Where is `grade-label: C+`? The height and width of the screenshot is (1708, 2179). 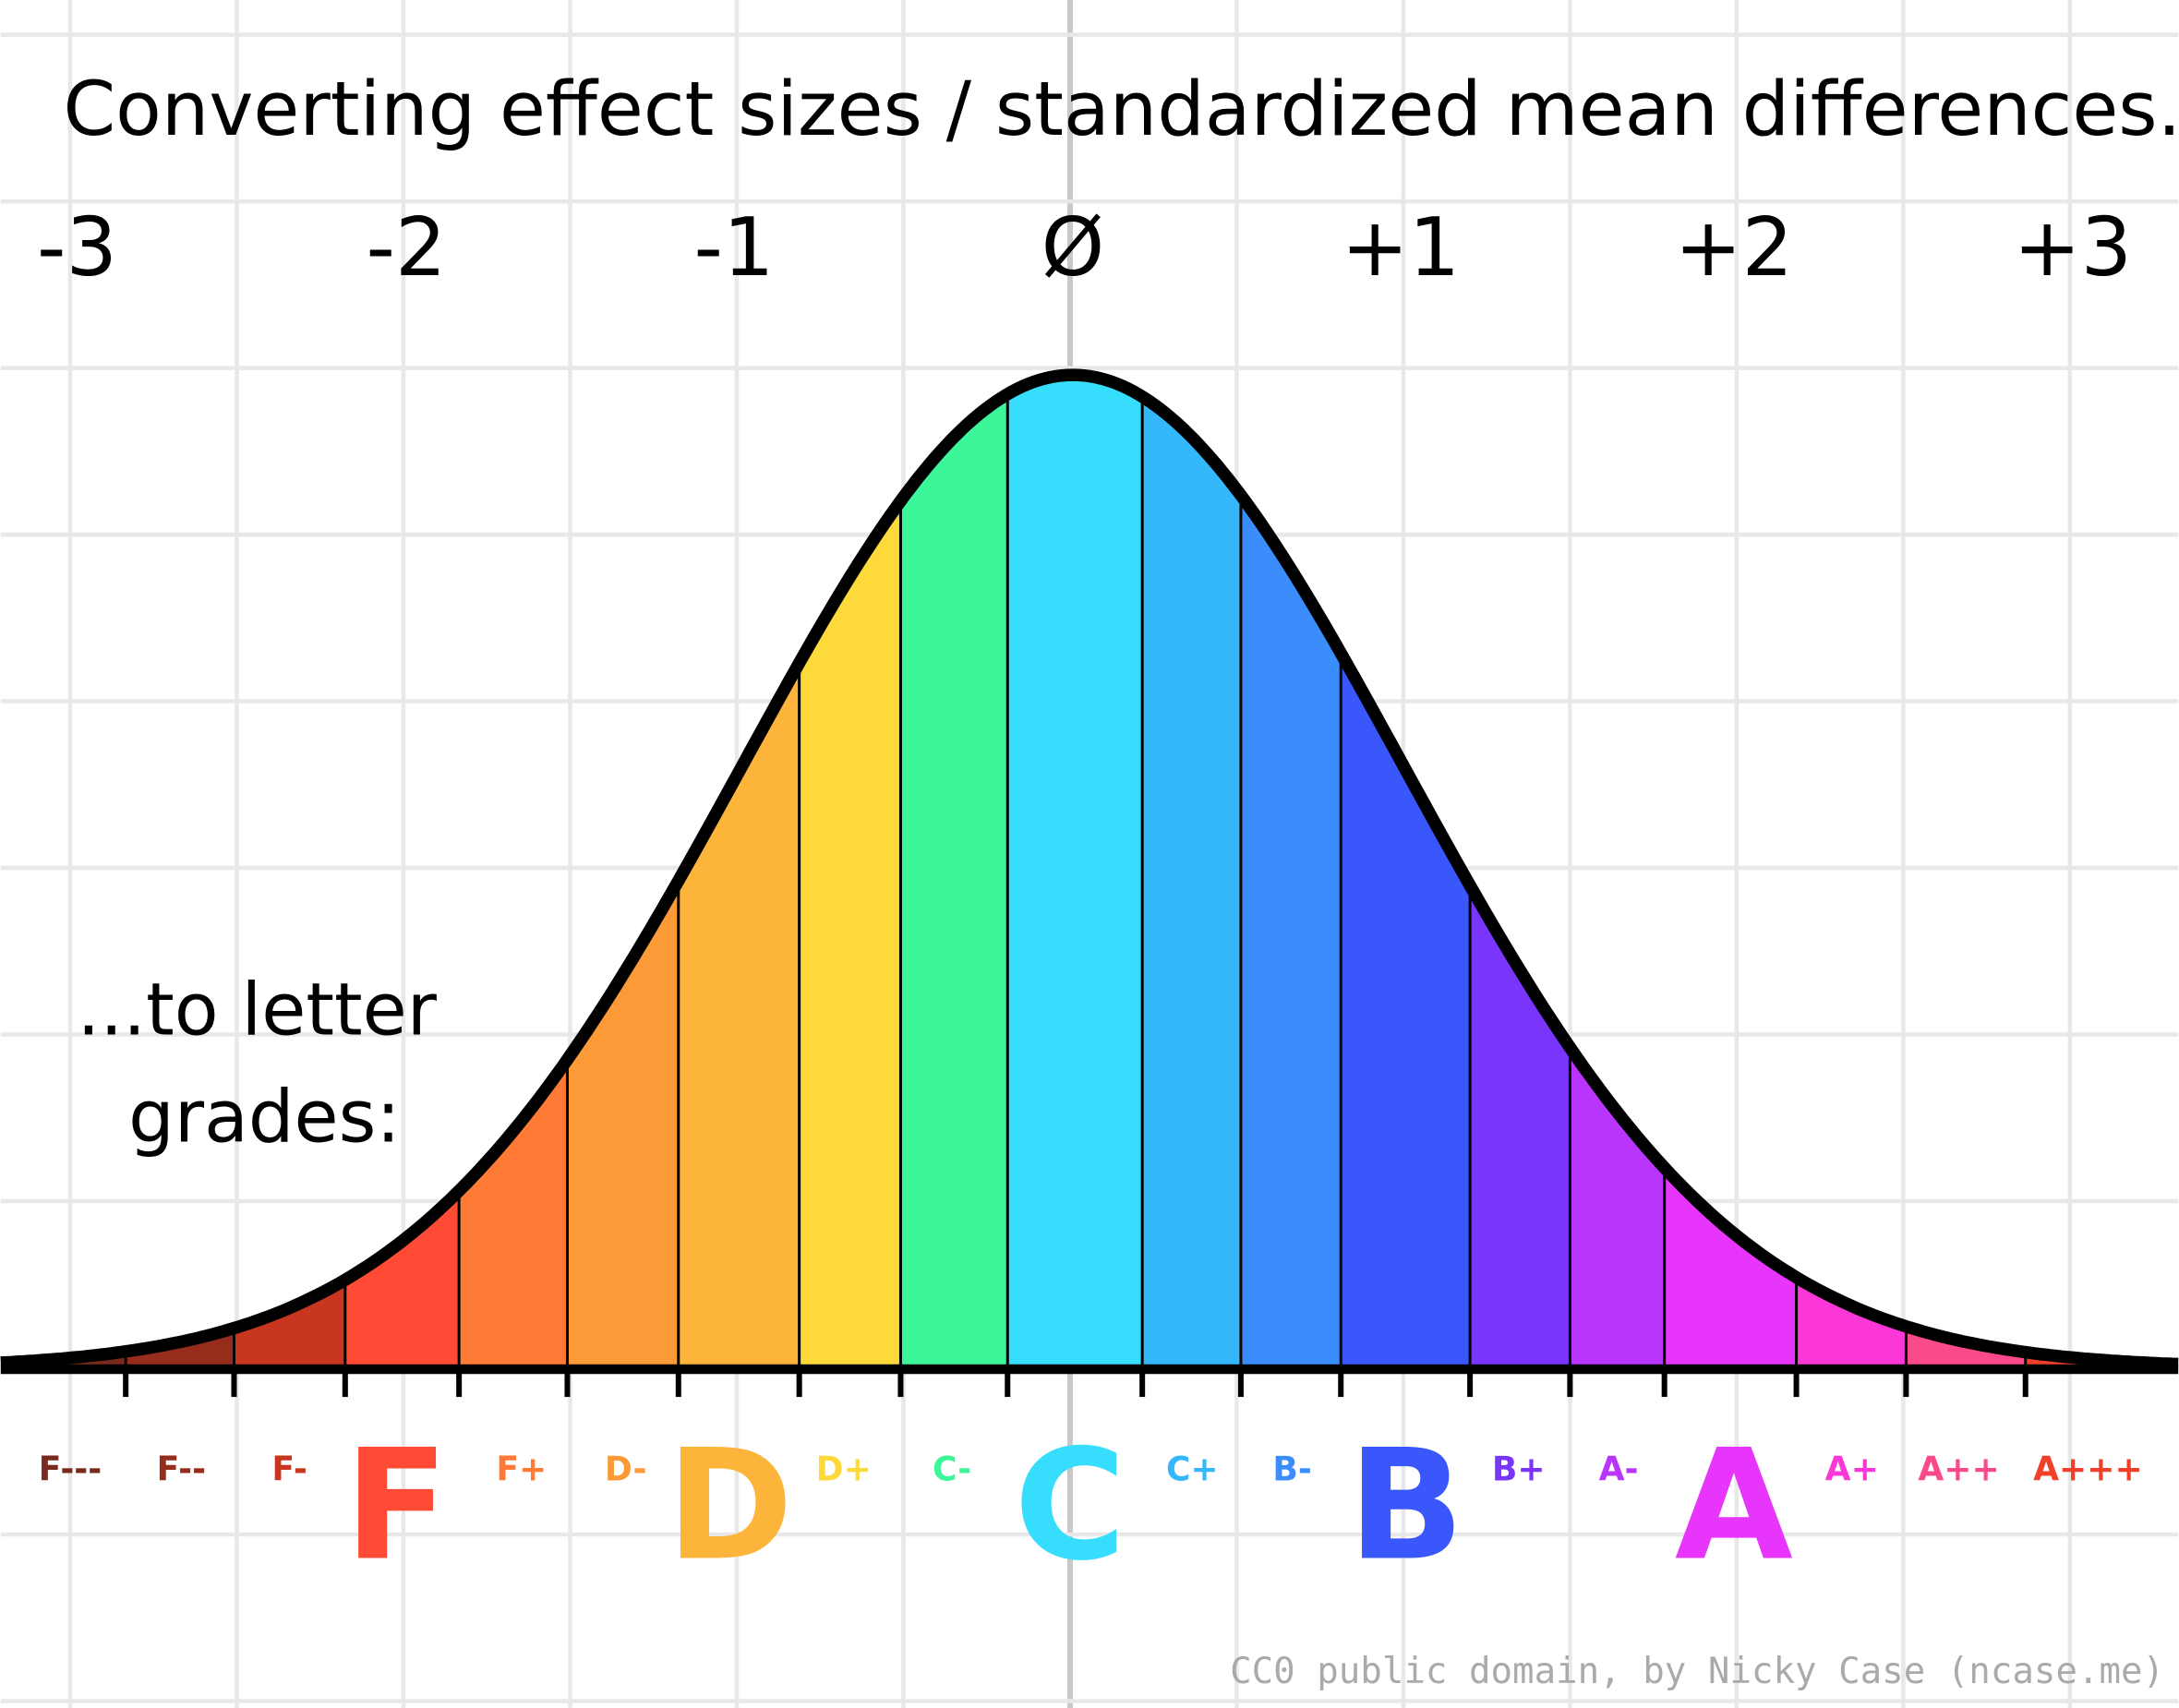 grade-label: C+ is located at coordinates (1192, 1468).